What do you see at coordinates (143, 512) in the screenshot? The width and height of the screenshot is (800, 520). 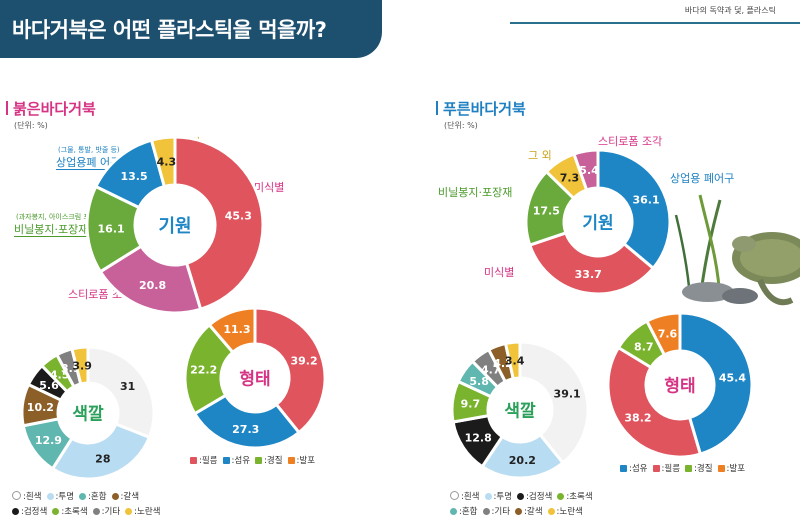 I see `legend-item: :노란색` at bounding box center [143, 512].